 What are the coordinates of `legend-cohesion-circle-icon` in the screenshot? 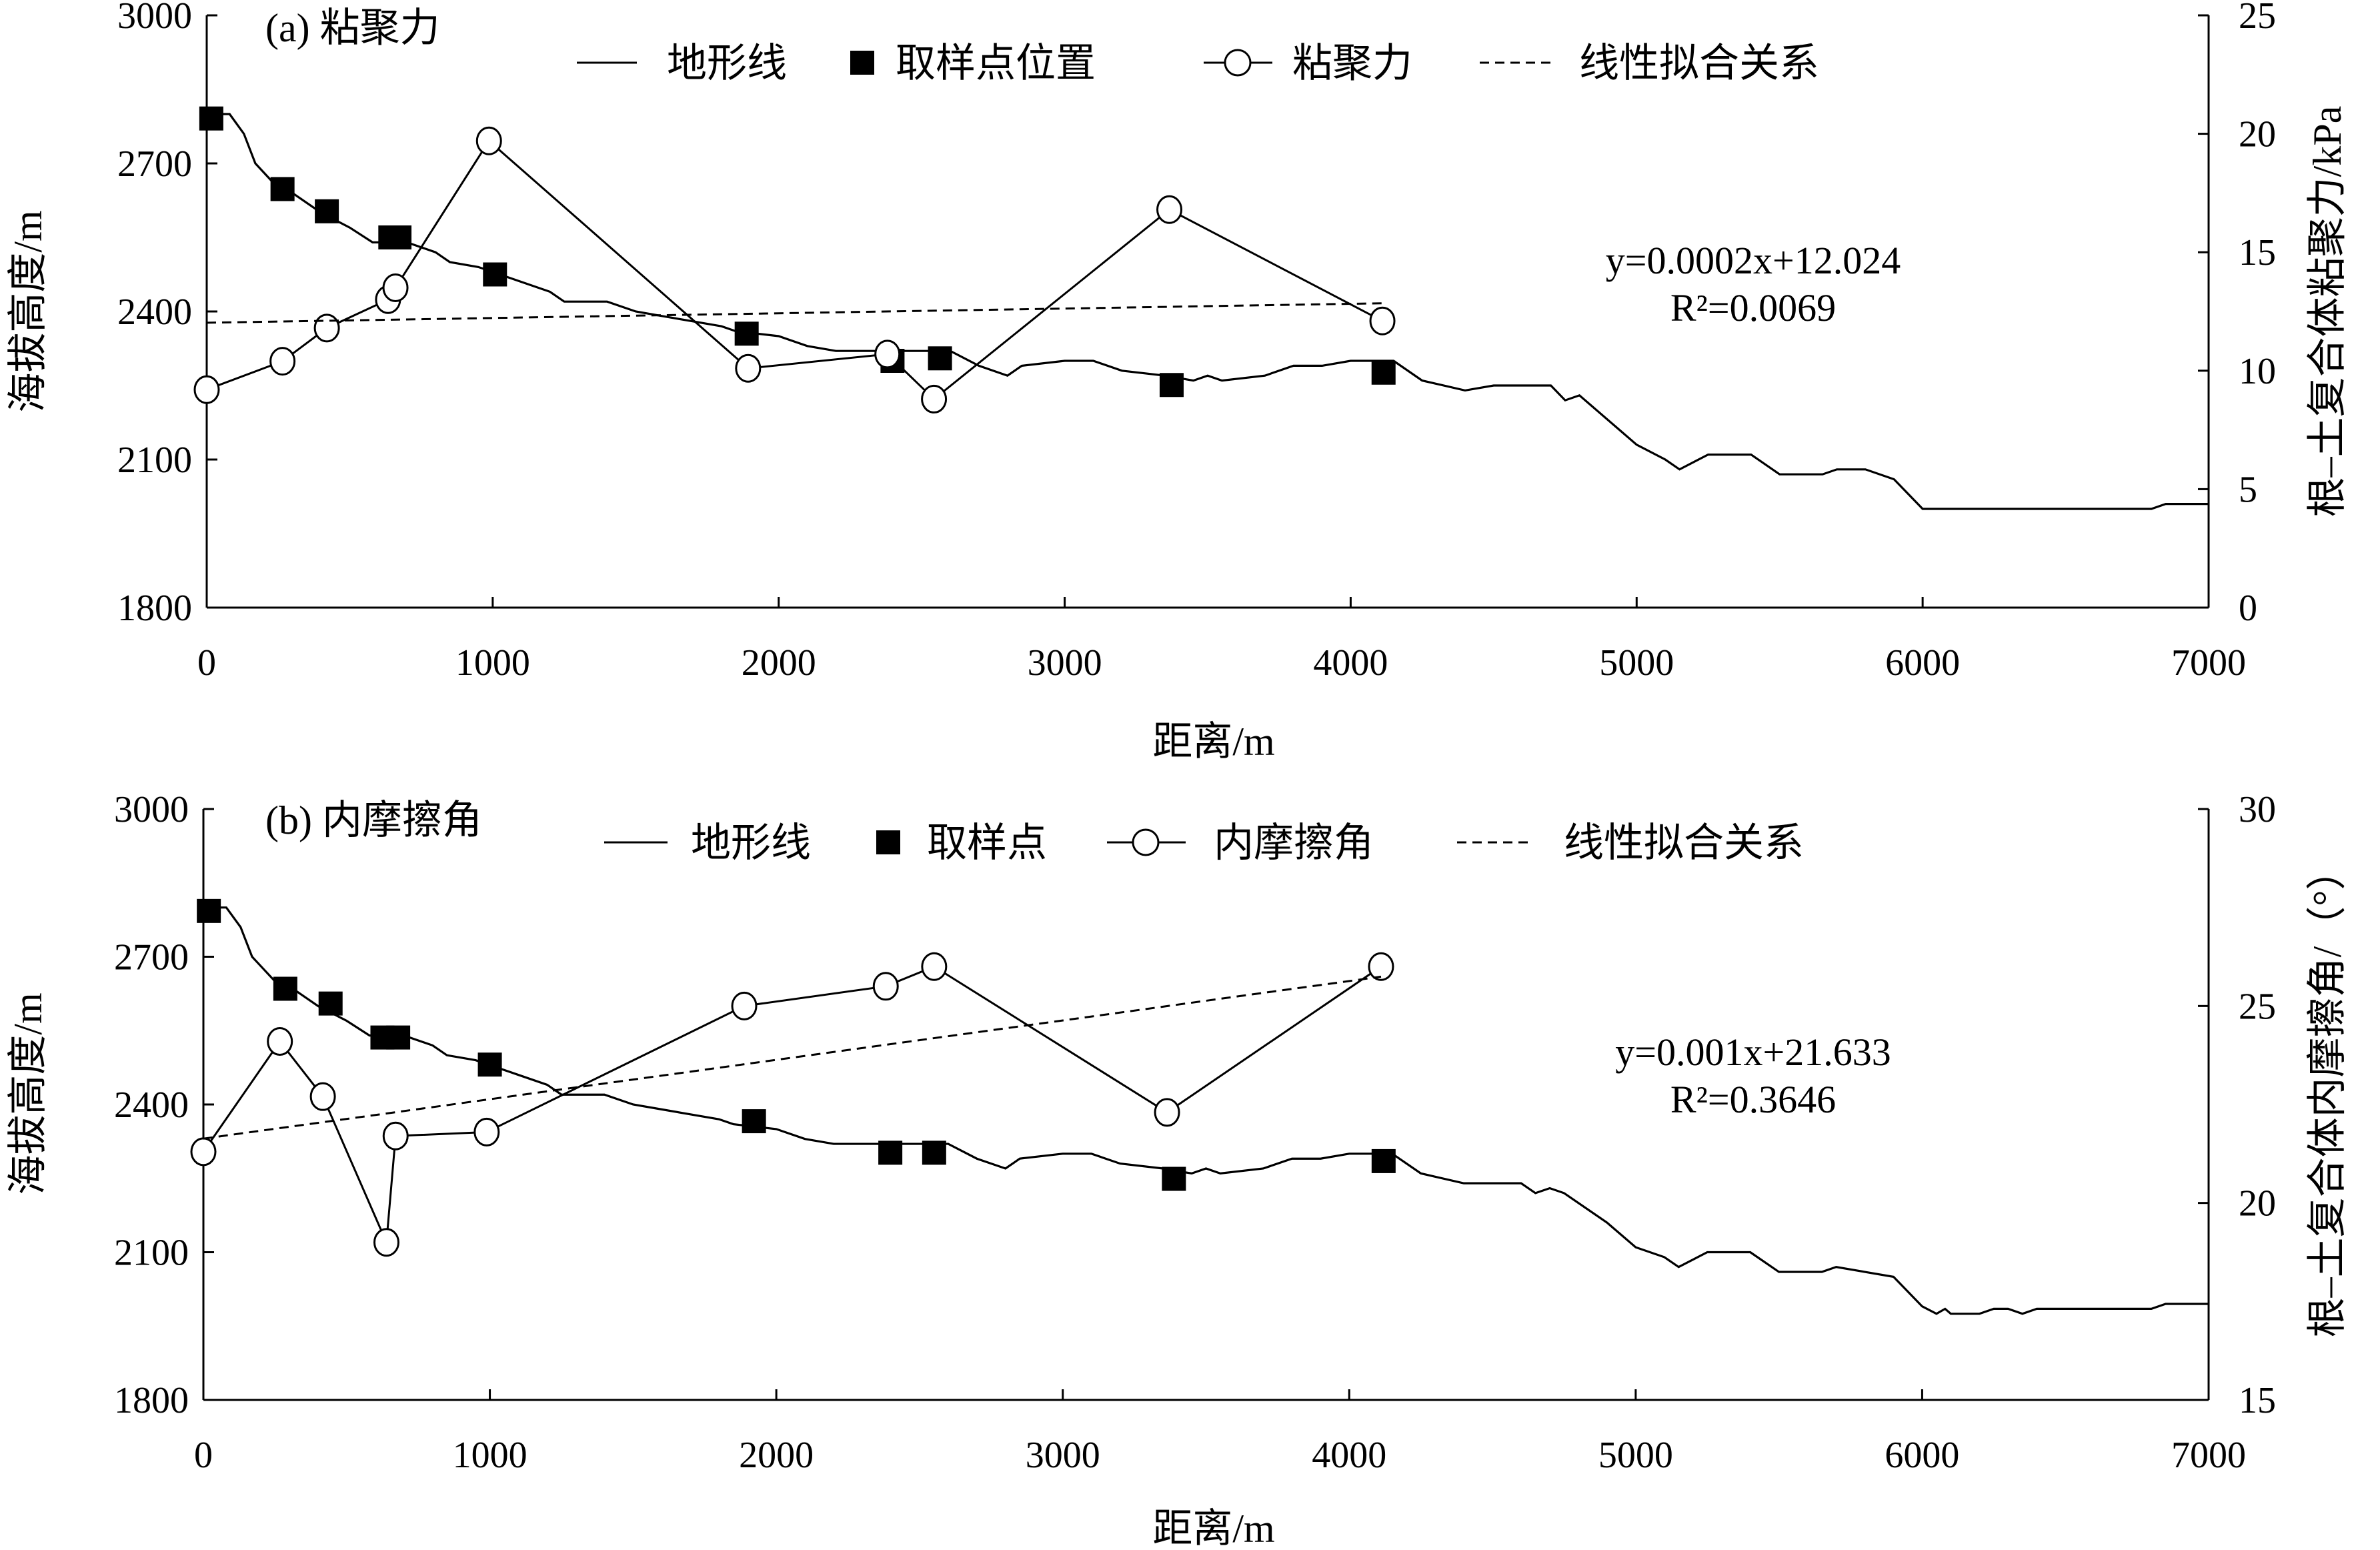 It's located at (1238, 63).